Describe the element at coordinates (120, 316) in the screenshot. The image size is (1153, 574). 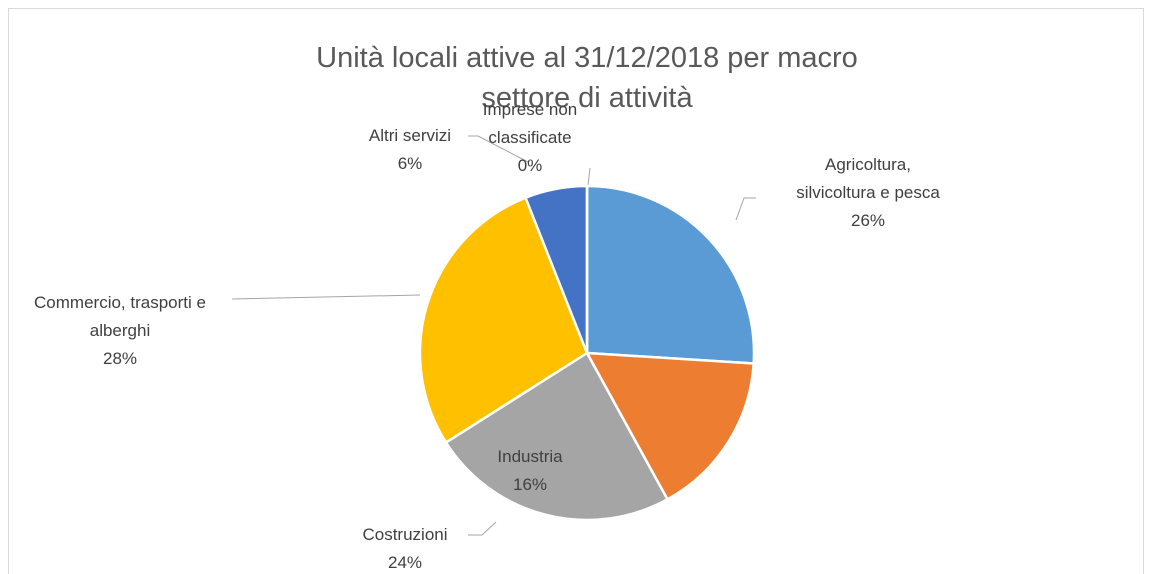
I see `category-label: Commercio, trasporti e alberghi` at that location.